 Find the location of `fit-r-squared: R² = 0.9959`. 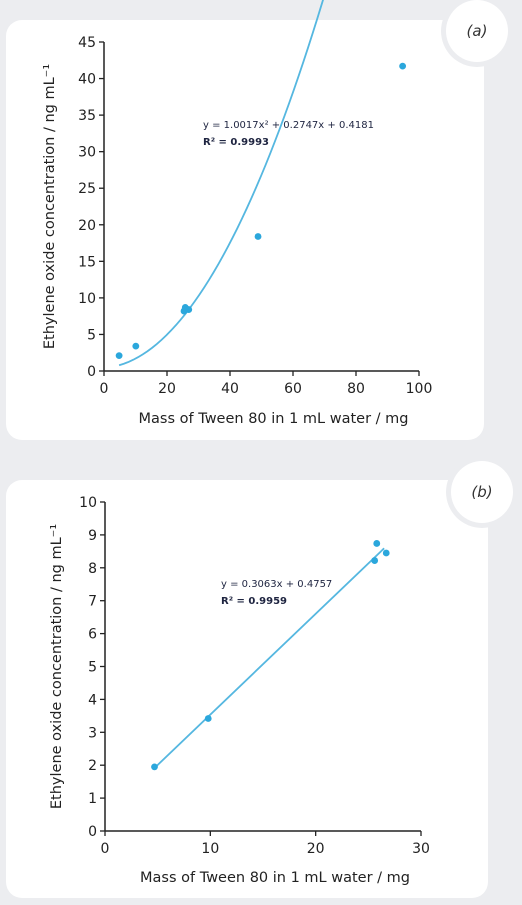

fit-r-squared: R² = 0.9959 is located at coordinates (254, 601).